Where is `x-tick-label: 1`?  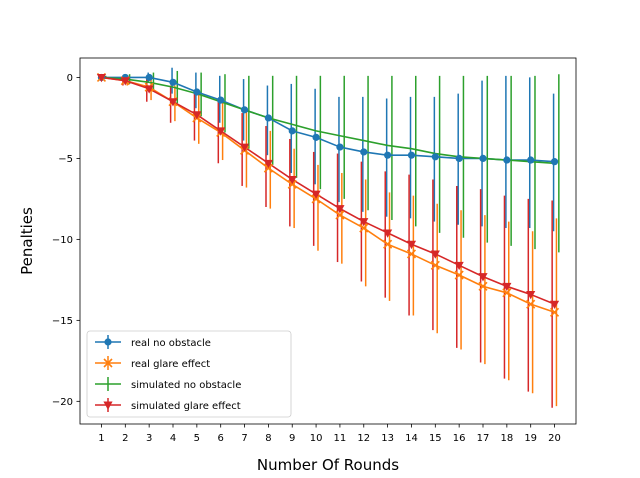 x-tick-label: 1 is located at coordinates (101, 438).